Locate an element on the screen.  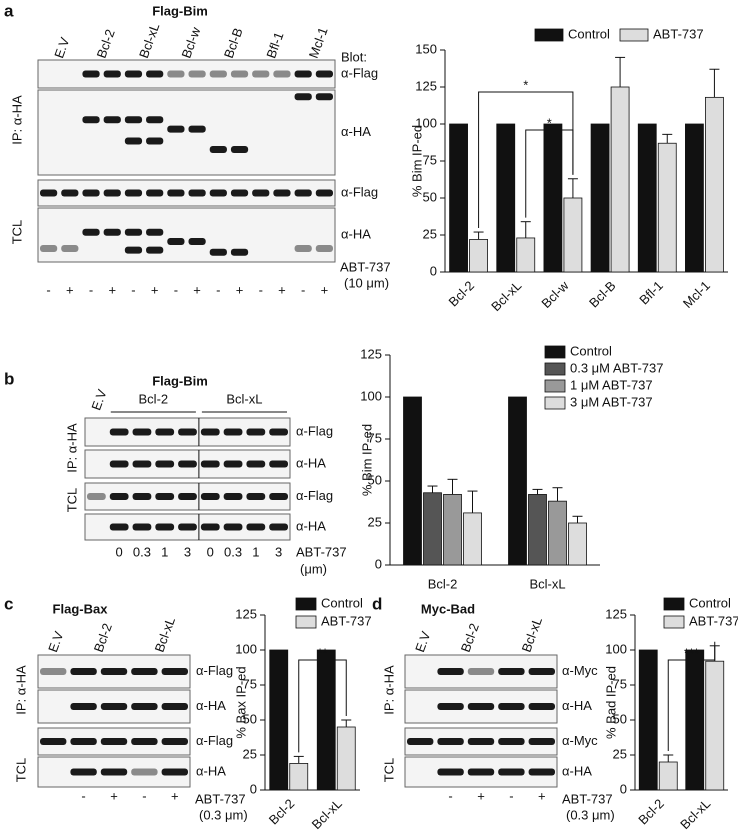
blot-label: Blot: is located at coordinates (354, 56).